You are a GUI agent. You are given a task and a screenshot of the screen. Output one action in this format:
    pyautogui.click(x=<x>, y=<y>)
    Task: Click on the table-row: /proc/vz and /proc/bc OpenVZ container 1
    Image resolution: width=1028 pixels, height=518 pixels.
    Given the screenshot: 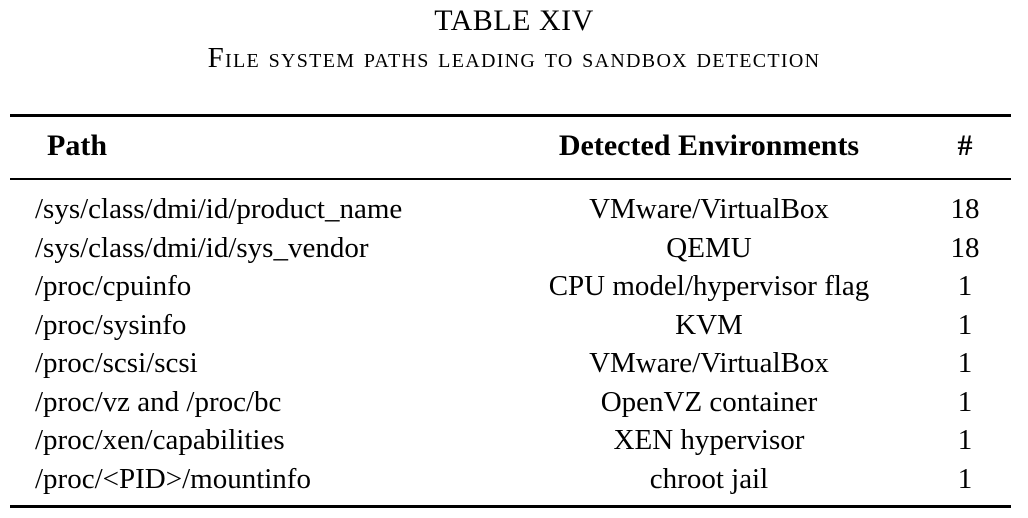 What is the action you would take?
    pyautogui.click(x=510, y=402)
    